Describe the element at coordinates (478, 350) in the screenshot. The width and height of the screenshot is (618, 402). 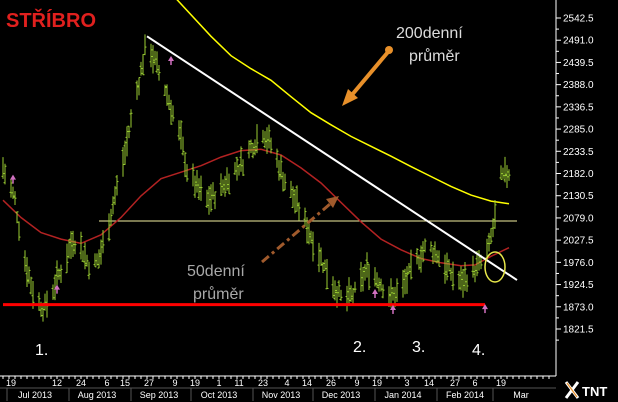
I see `low-label-4: 4.` at that location.